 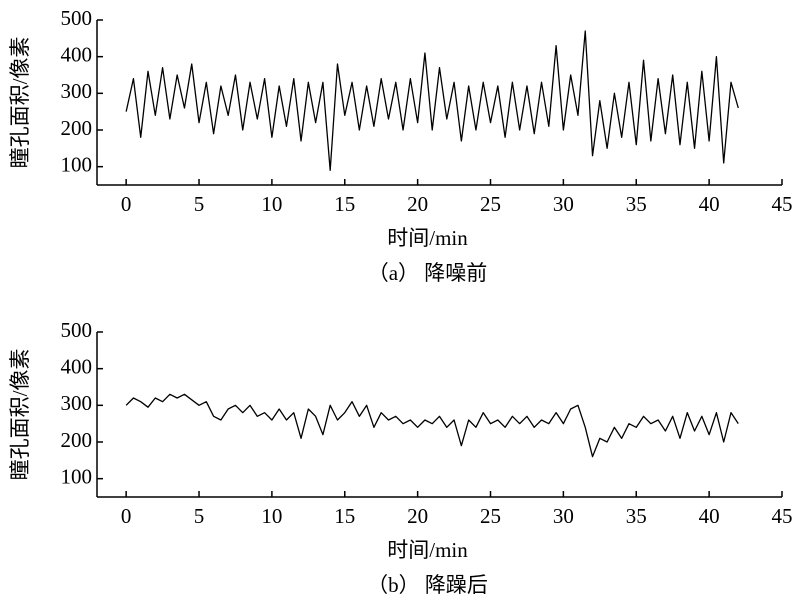 I want to click on data-line, so click(x=432, y=425).